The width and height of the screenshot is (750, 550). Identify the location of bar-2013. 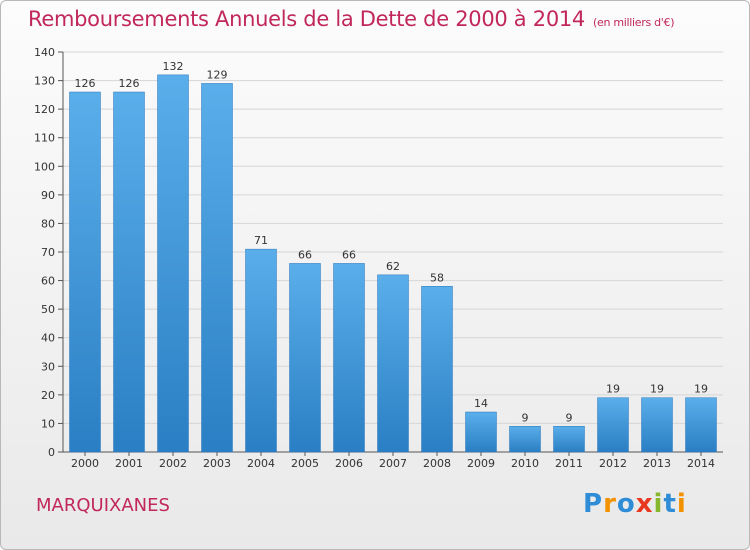
(657, 425).